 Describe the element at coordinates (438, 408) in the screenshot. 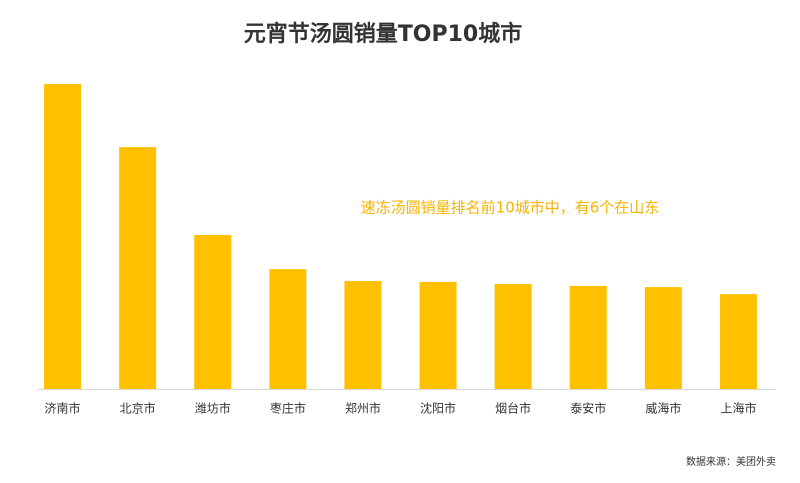

I see `x-tick-label: 沈阳市` at that location.